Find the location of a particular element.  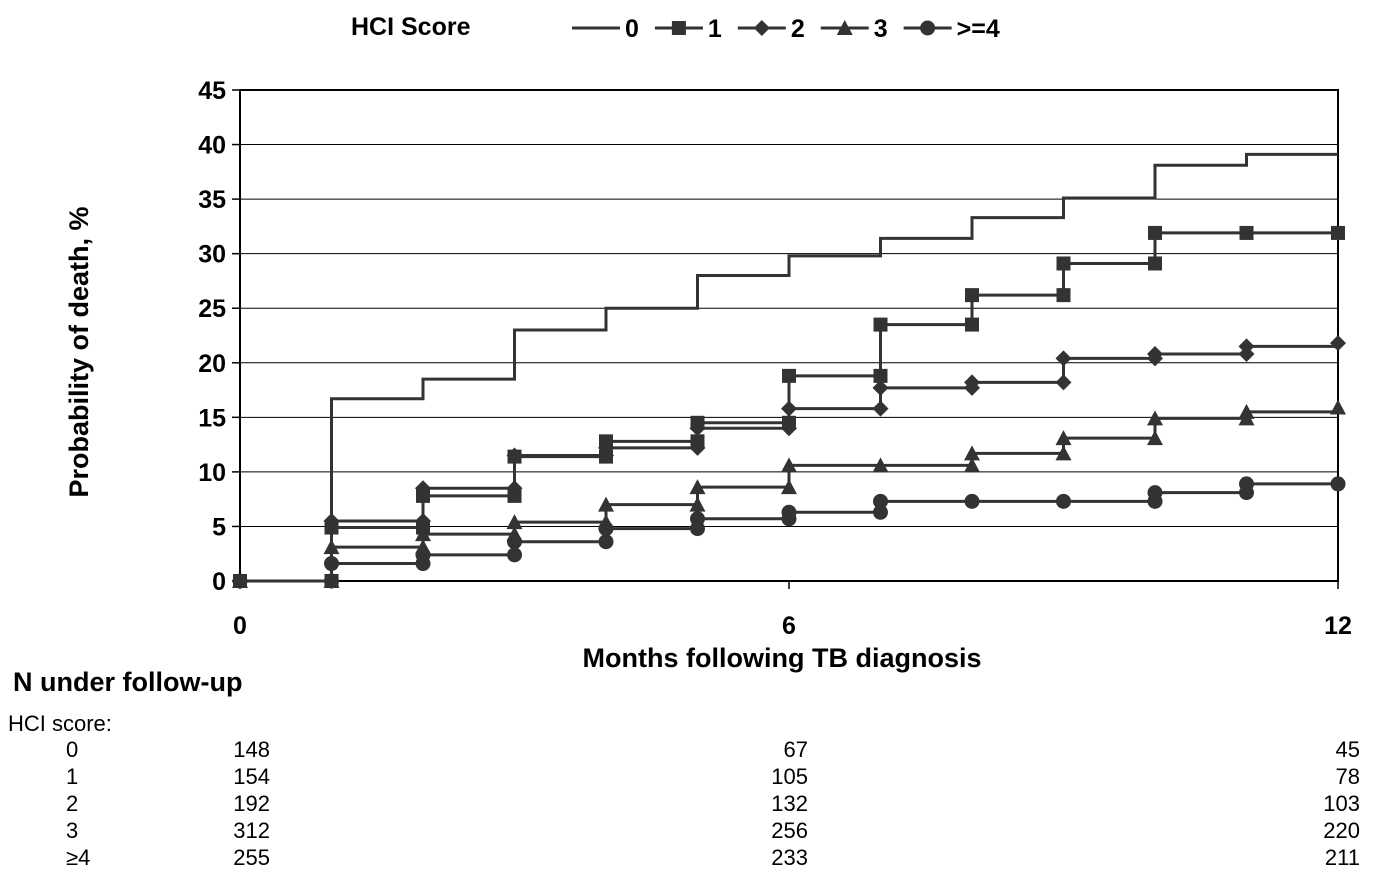

followup-count: 154 is located at coordinates (251, 776).